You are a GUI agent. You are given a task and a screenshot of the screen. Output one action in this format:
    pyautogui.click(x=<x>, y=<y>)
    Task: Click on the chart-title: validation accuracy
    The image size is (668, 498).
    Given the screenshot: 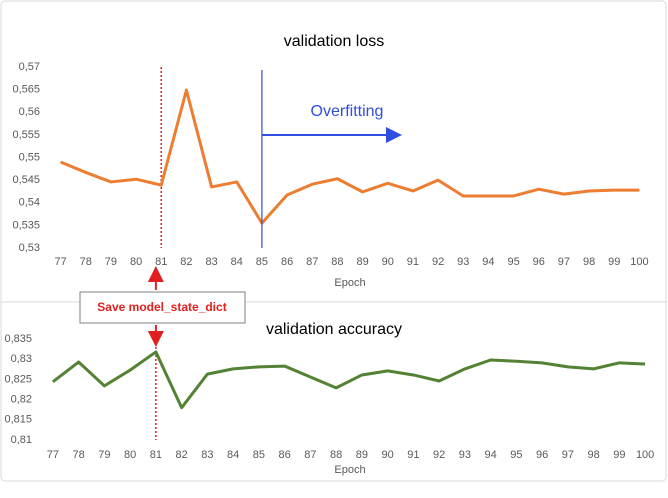 What is the action you would take?
    pyautogui.click(x=334, y=329)
    